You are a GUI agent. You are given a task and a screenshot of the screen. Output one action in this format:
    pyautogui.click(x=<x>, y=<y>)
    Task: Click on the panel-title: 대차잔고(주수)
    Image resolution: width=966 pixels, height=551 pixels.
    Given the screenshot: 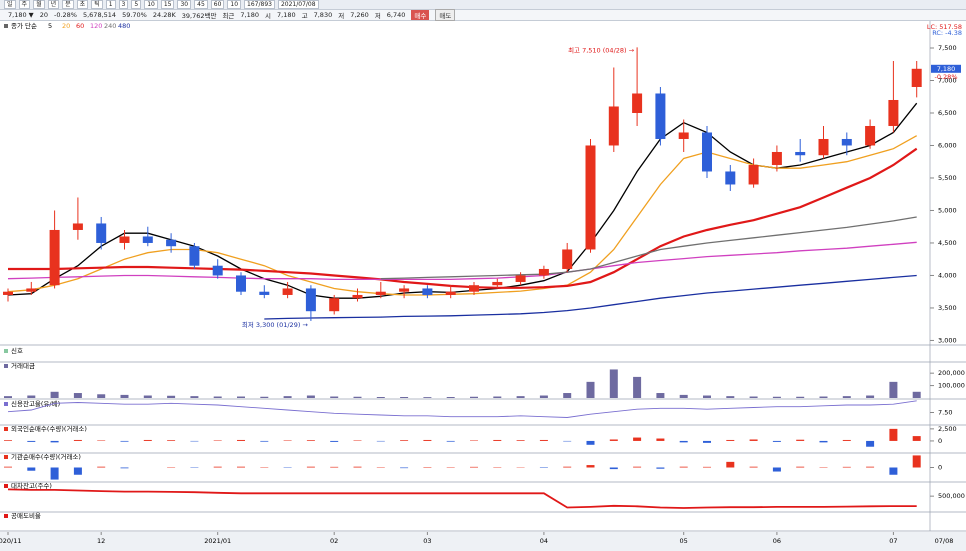 What is the action you would take?
    pyautogui.click(x=31, y=485)
    